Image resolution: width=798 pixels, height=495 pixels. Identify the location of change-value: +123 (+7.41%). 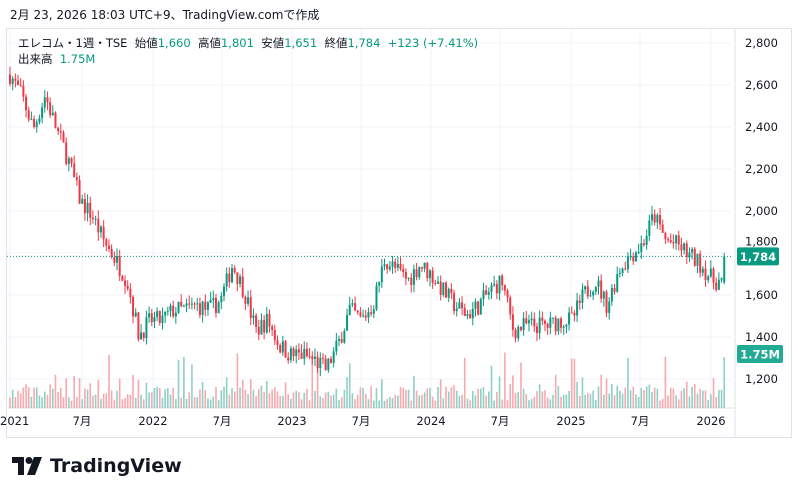
(433, 43).